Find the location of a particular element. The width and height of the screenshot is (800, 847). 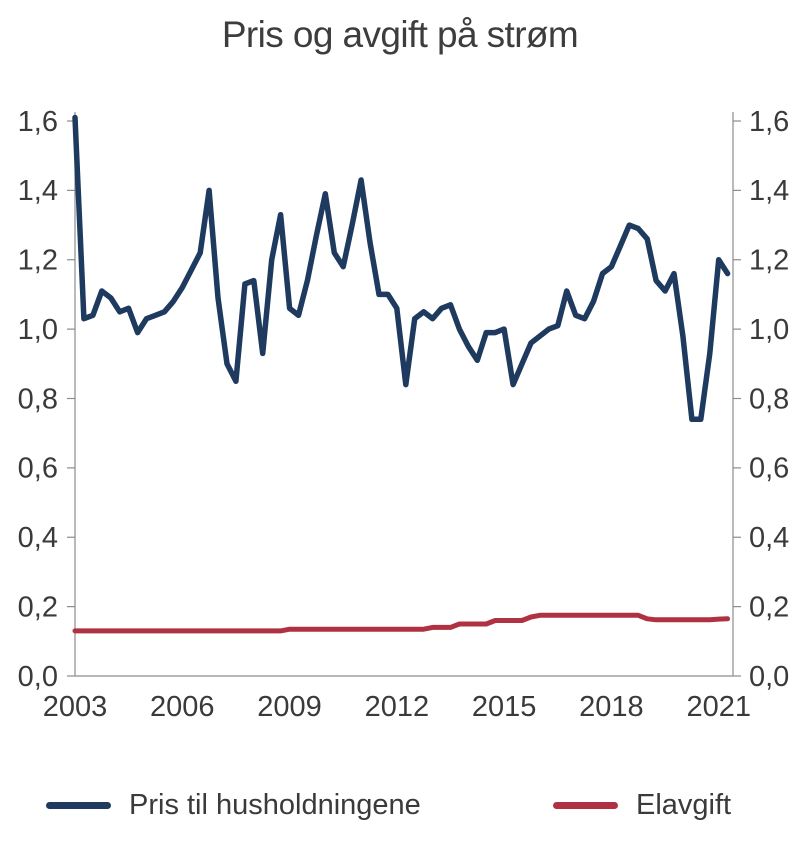

legend-item-pris-til-husholdningene: Pris til husholdningene is located at coordinates (233, 805).